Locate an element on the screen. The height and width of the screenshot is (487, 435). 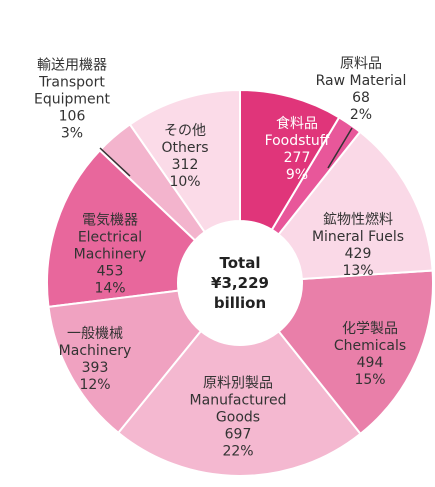
label-line: 14% is located at coordinates (110, 288).